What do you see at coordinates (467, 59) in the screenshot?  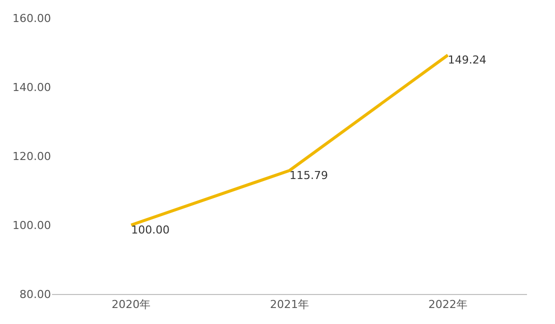 I see `data-label: 149.24` at bounding box center [467, 59].